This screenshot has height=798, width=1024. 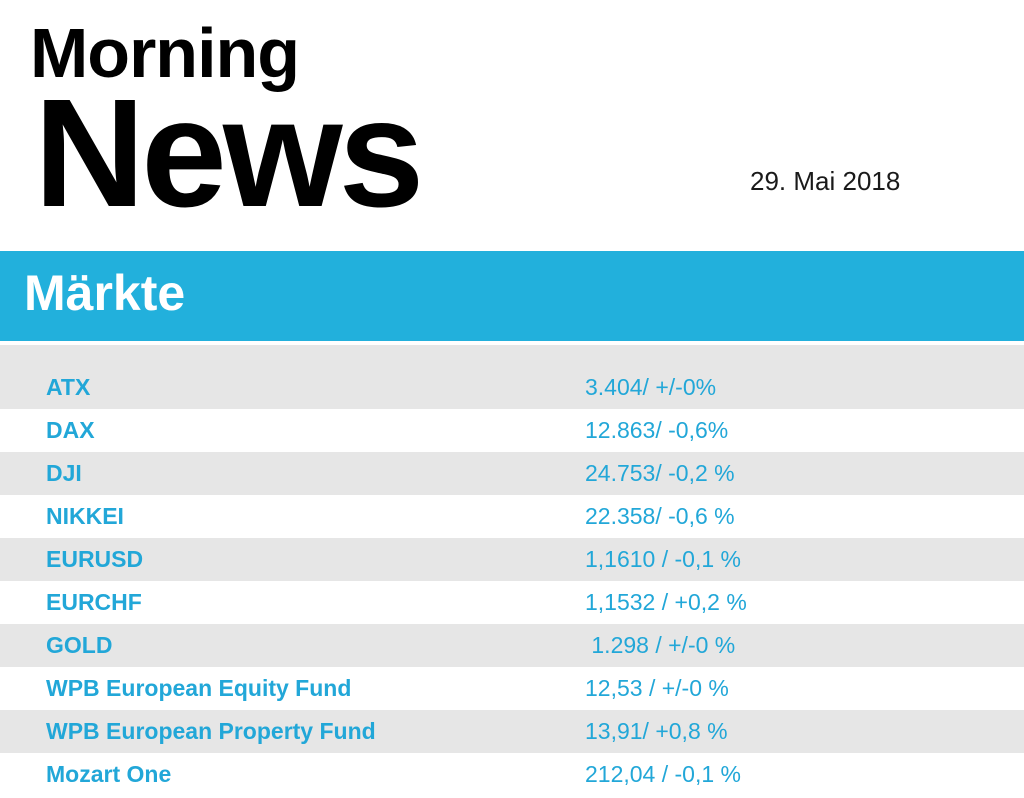 I want to click on table-row: ATX 3.404/ +/-0%, so click(x=512, y=387).